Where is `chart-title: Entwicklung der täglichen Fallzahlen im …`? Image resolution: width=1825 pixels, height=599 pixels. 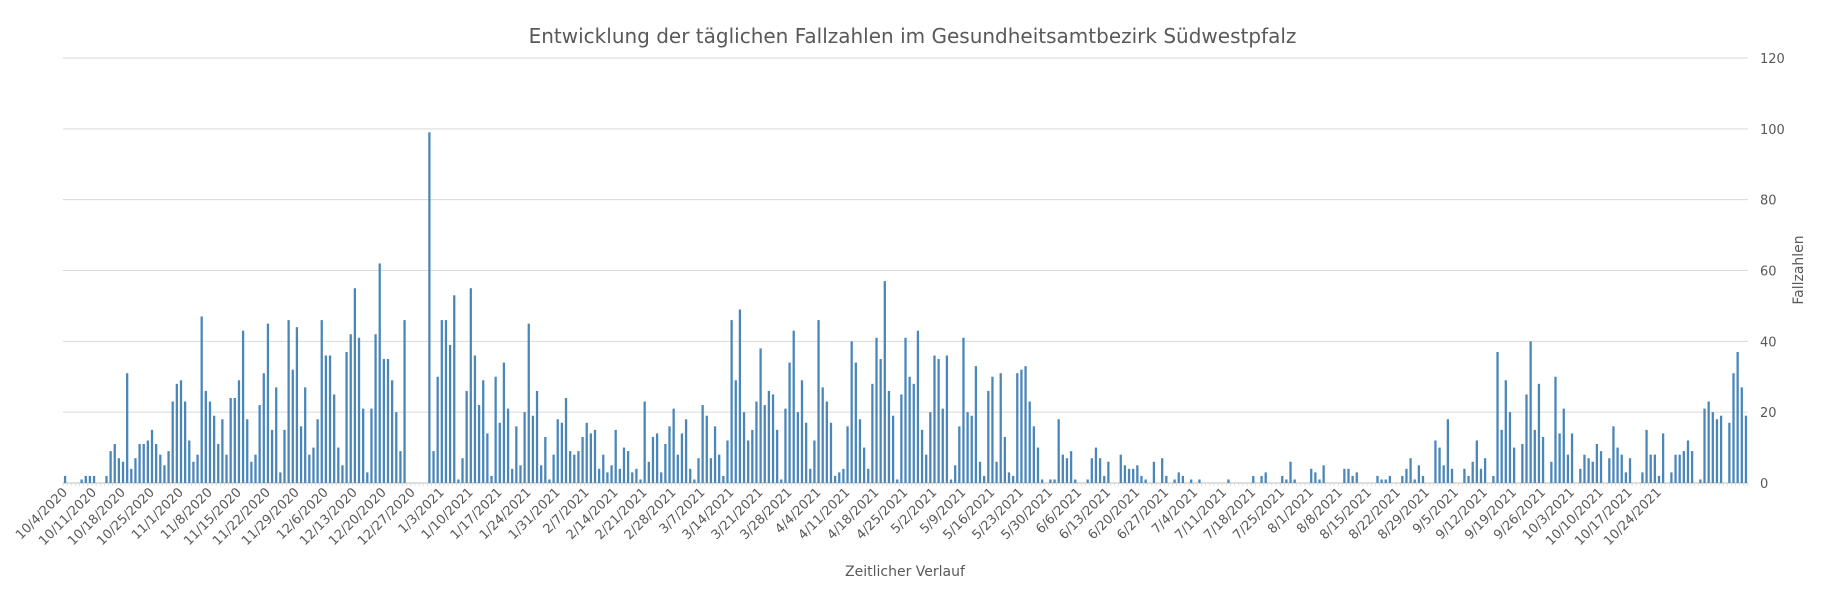 chart-title: Entwicklung der täglichen Fallzahlen im … is located at coordinates (912, 36).